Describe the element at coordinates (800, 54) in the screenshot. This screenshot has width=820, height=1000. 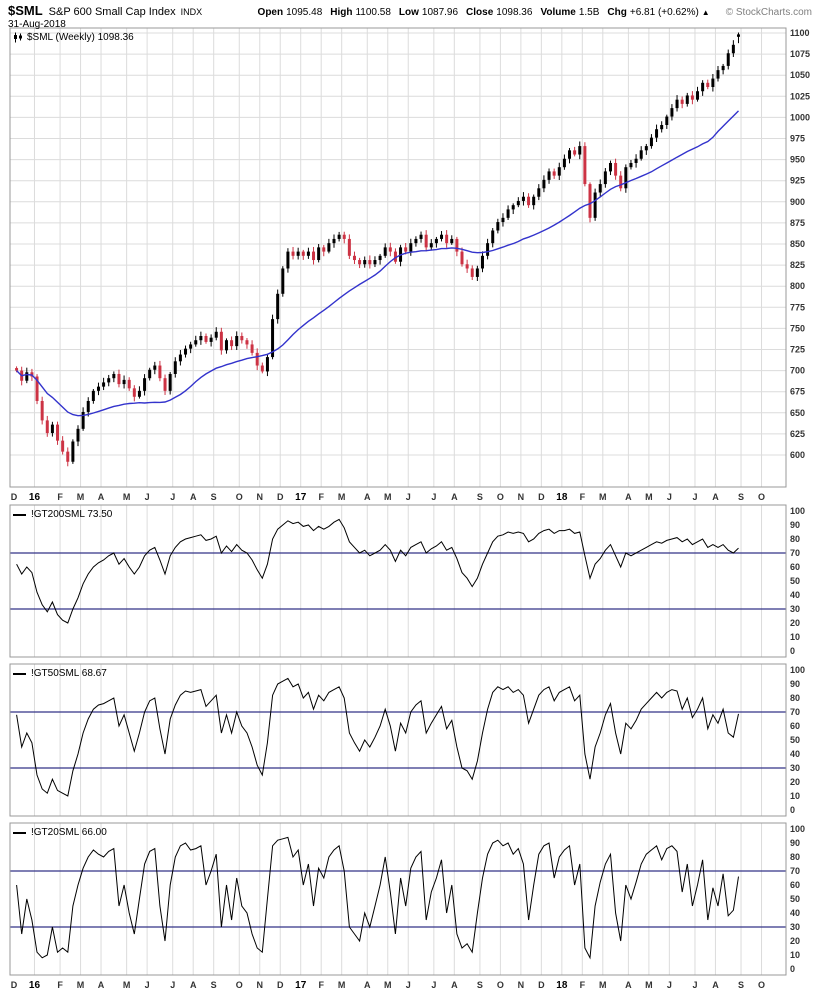
I see `svg-text: 1075` at that location.